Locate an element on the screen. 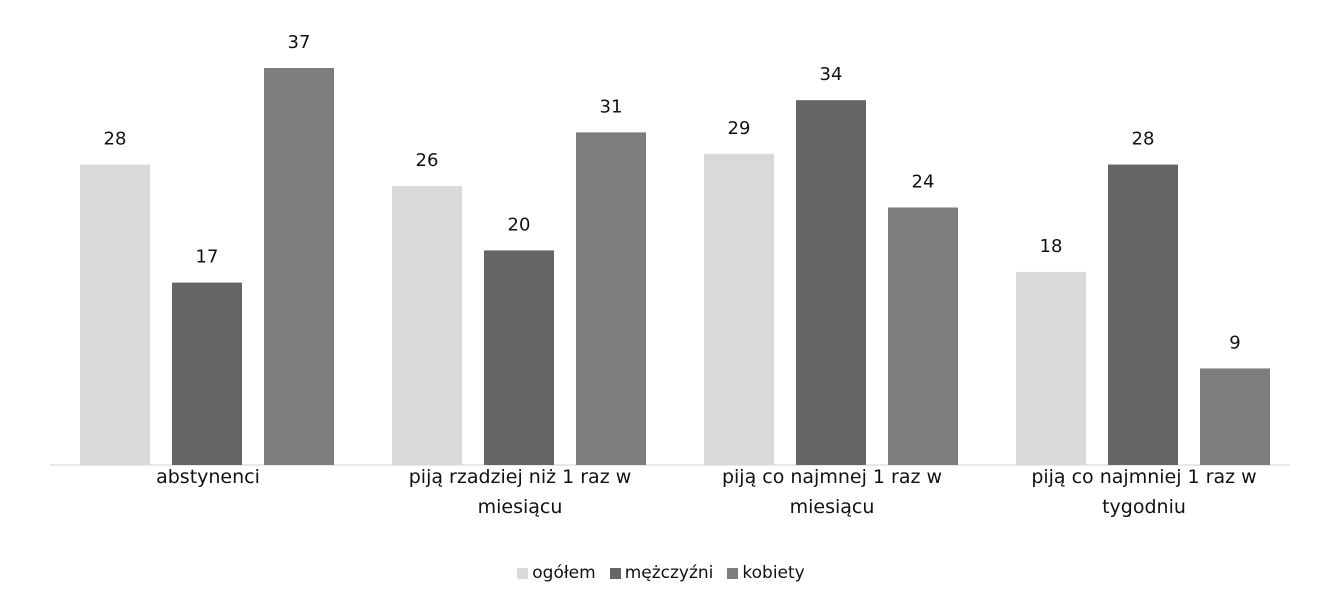 The image size is (1322, 604). data-label: 18 is located at coordinates (1051, 246).